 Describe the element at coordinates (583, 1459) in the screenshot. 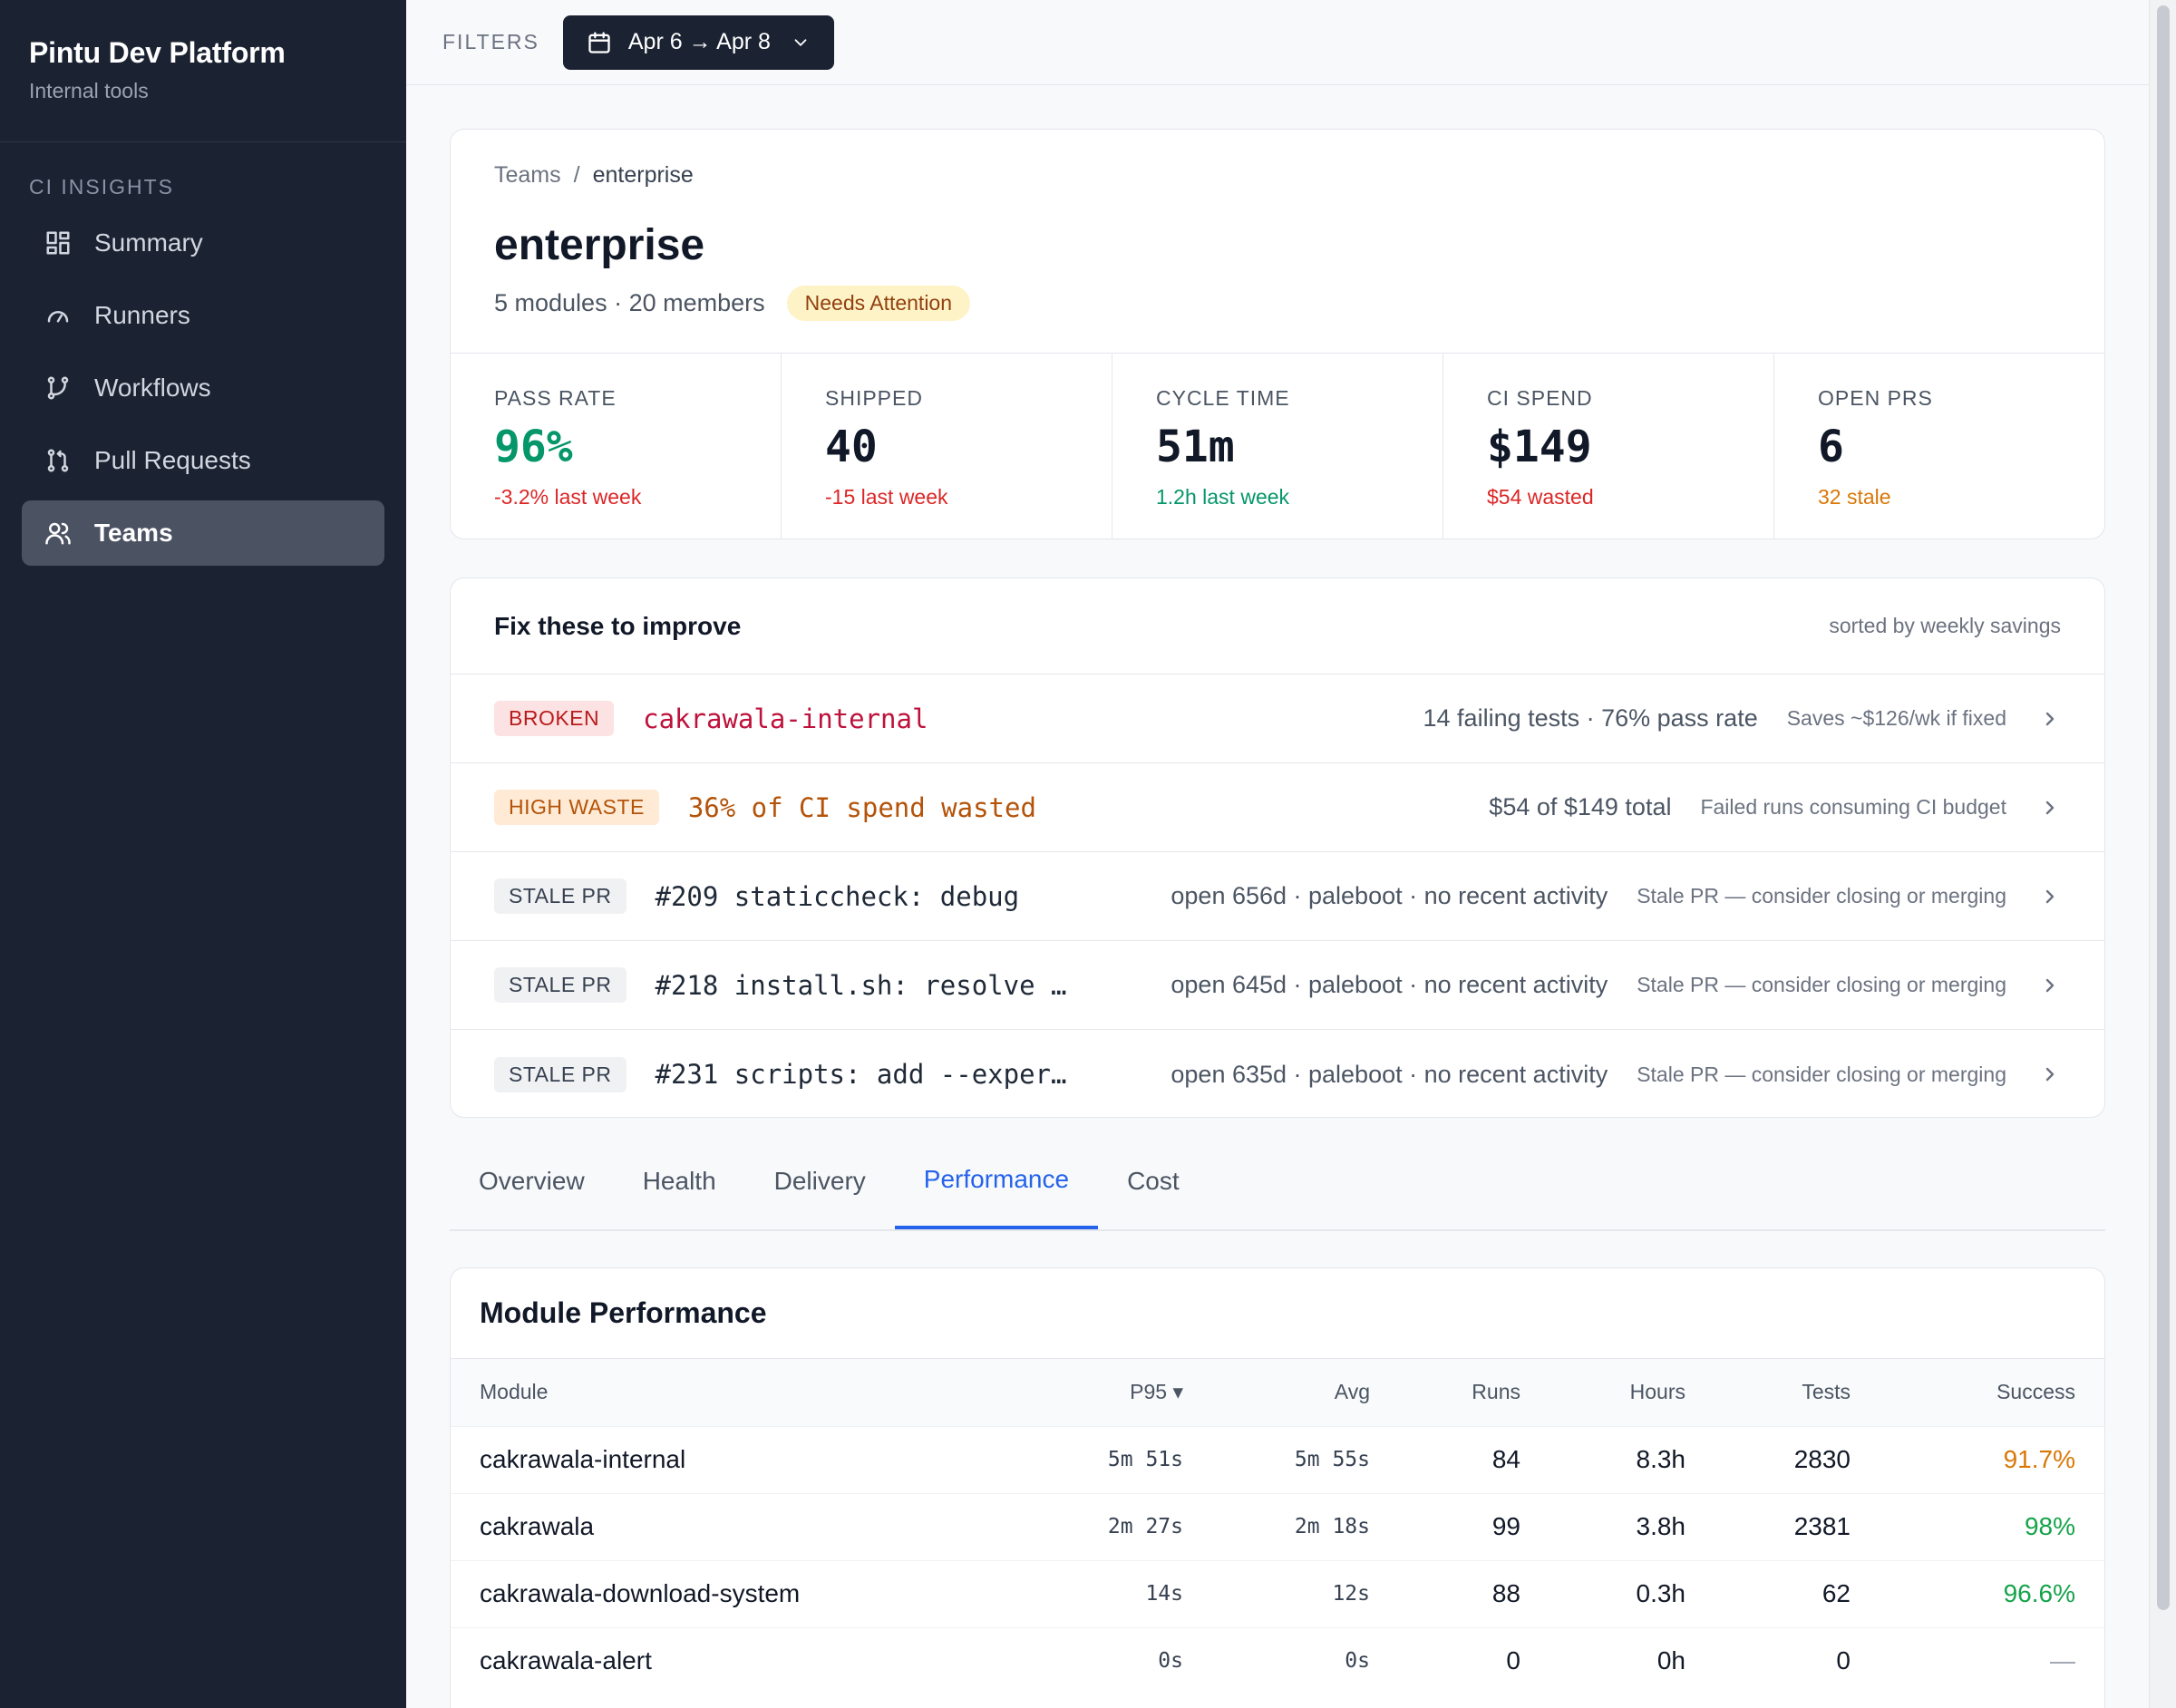

I see `module-name: cakrawala-internal` at that location.